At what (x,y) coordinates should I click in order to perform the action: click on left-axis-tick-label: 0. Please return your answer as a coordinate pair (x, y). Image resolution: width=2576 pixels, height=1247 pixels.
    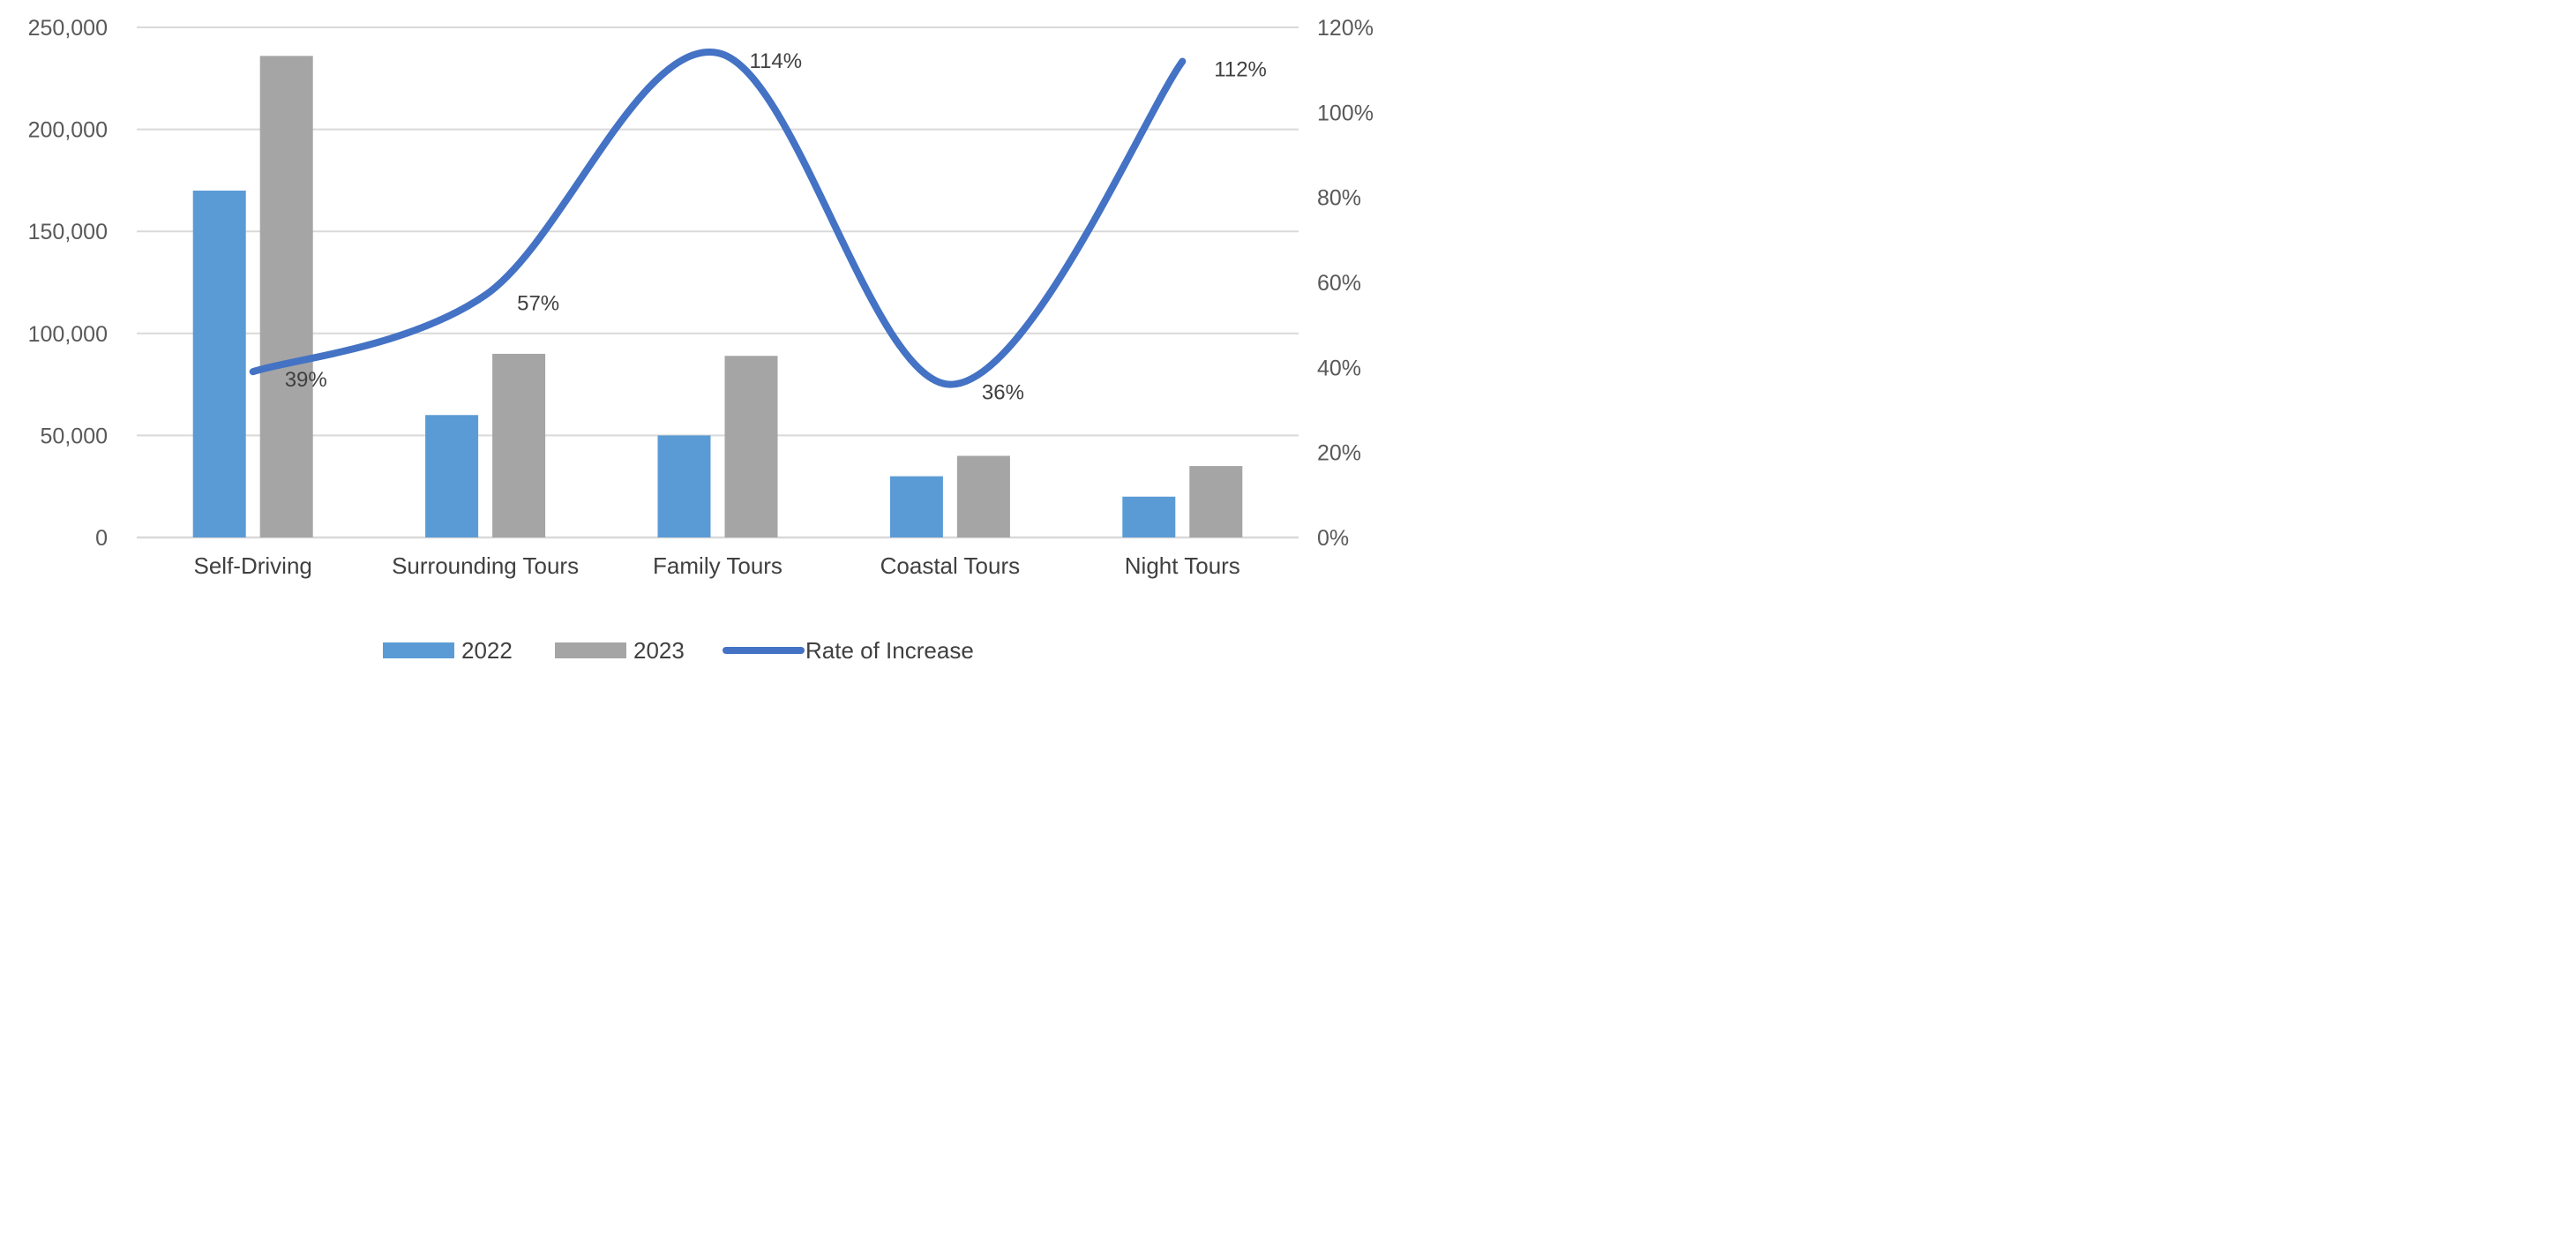
    Looking at the image, I should click on (102, 538).